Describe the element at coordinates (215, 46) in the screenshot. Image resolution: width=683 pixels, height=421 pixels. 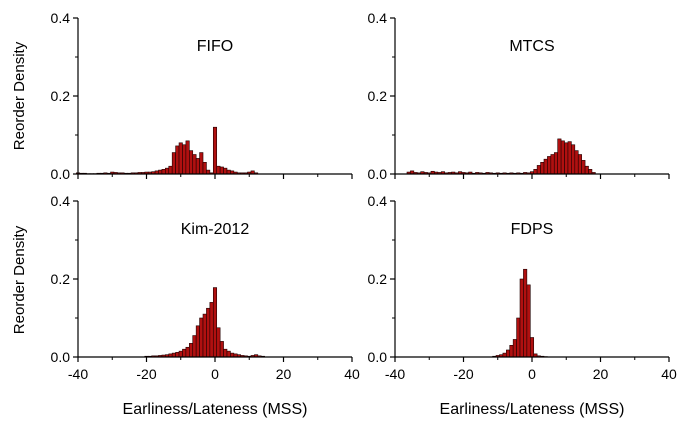
I see `panel-title: FIFO` at that location.